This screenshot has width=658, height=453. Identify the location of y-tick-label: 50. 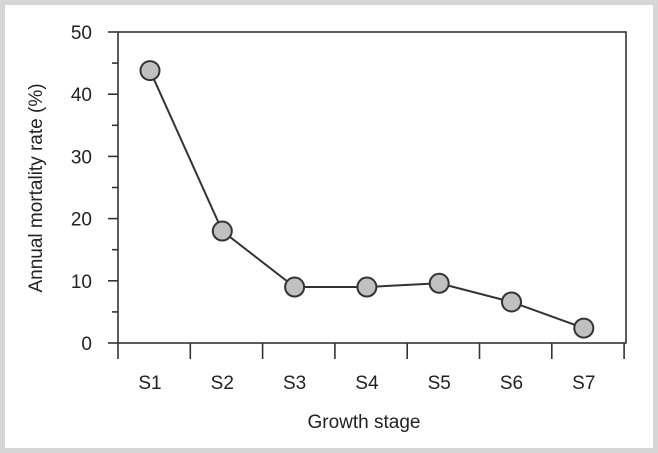
(81, 33).